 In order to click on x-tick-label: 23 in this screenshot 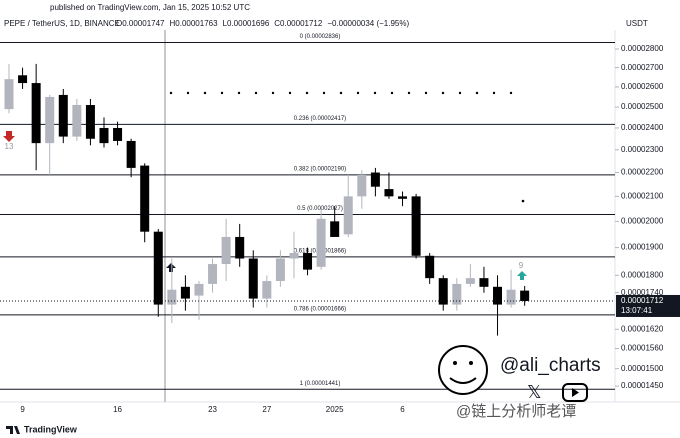, I will do `click(212, 409)`.